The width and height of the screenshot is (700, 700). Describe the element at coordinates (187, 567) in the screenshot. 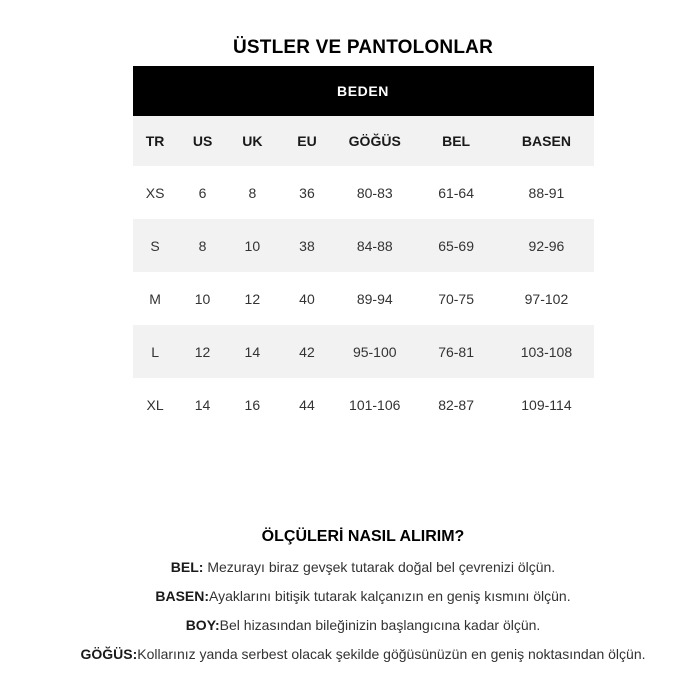

I see `guide-item-label: BEL:` at that location.